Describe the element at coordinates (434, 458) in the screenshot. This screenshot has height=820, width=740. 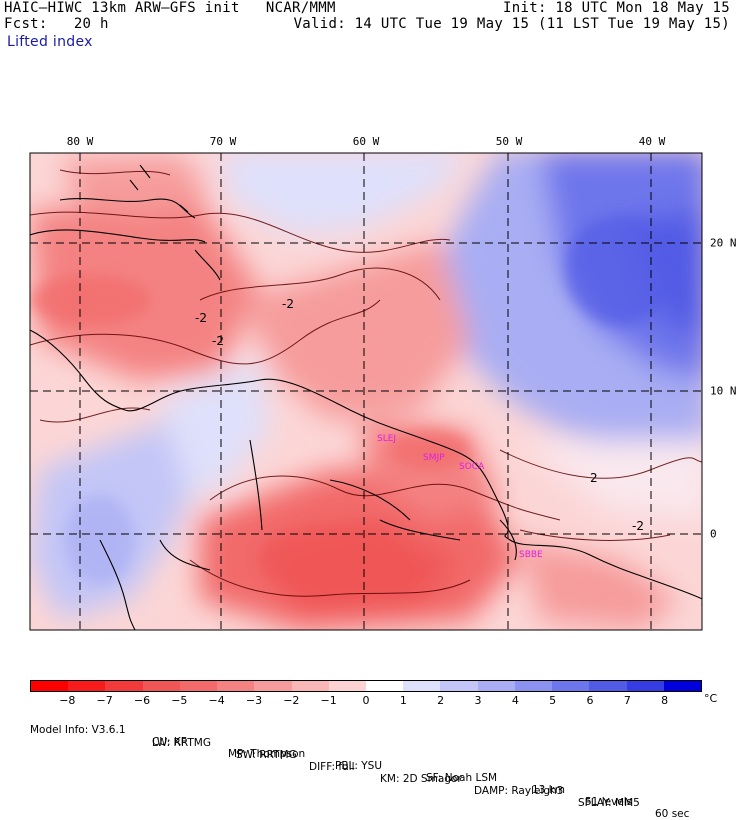
I see `station-label: SMJP` at that location.